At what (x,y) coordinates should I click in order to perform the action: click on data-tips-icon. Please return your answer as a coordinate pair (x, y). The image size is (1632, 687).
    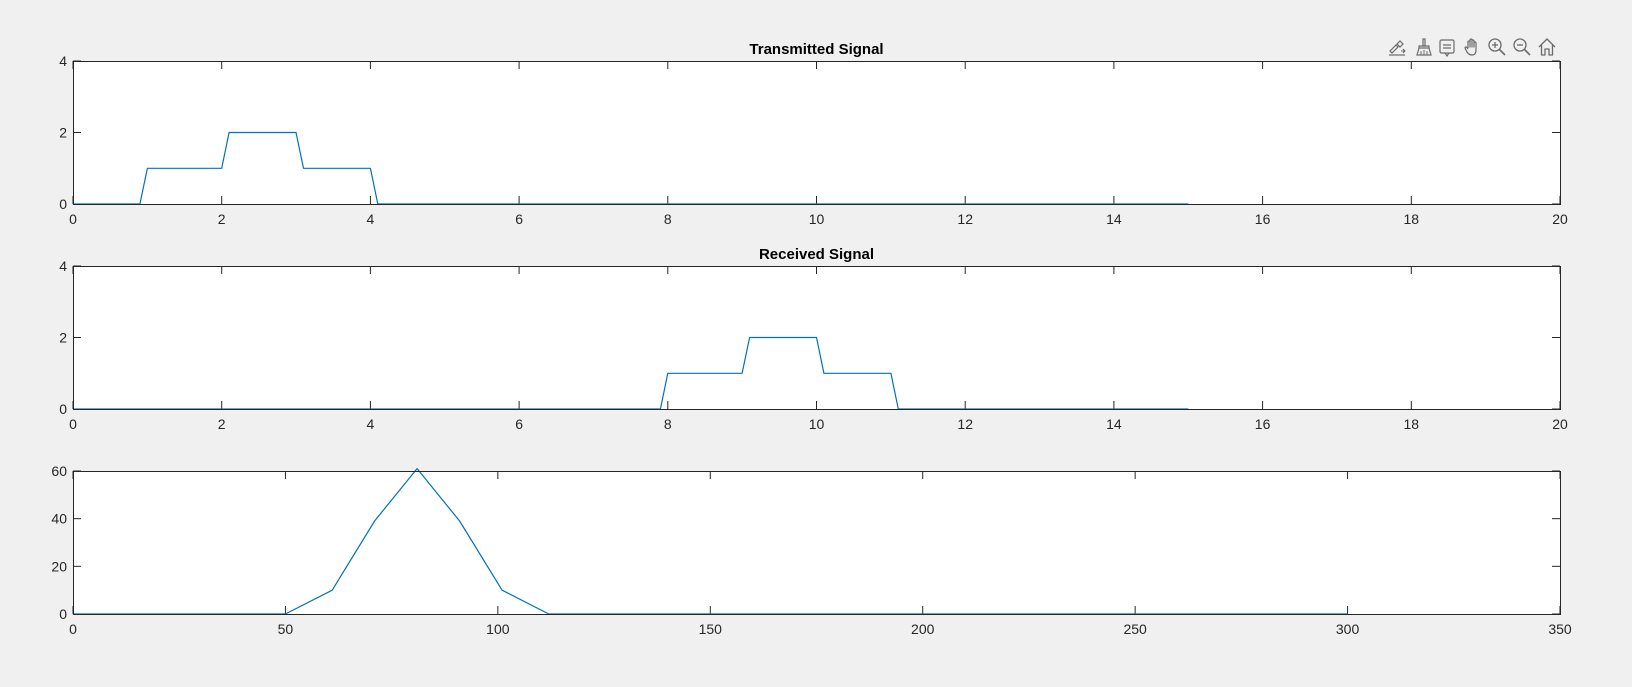
    Looking at the image, I should click on (1447, 48).